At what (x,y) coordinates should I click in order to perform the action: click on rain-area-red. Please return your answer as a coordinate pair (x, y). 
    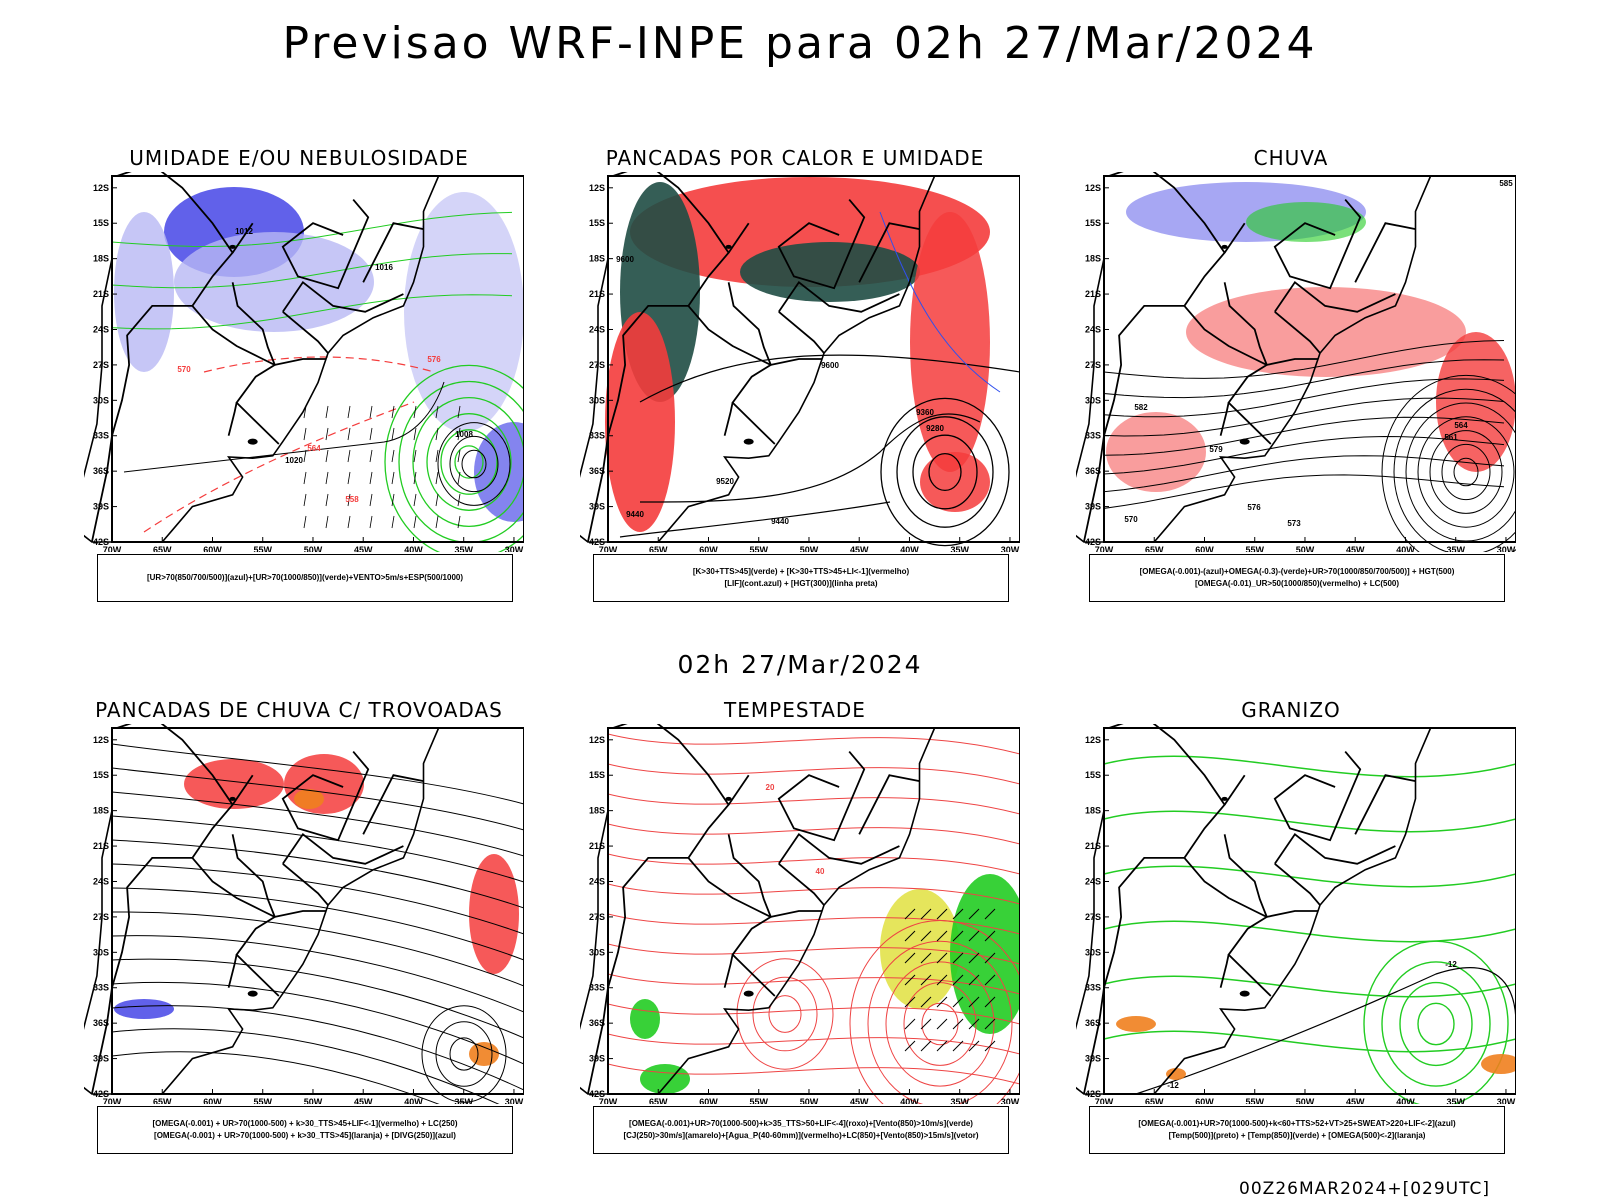
    Looking at the image, I should click on (1156, 452).